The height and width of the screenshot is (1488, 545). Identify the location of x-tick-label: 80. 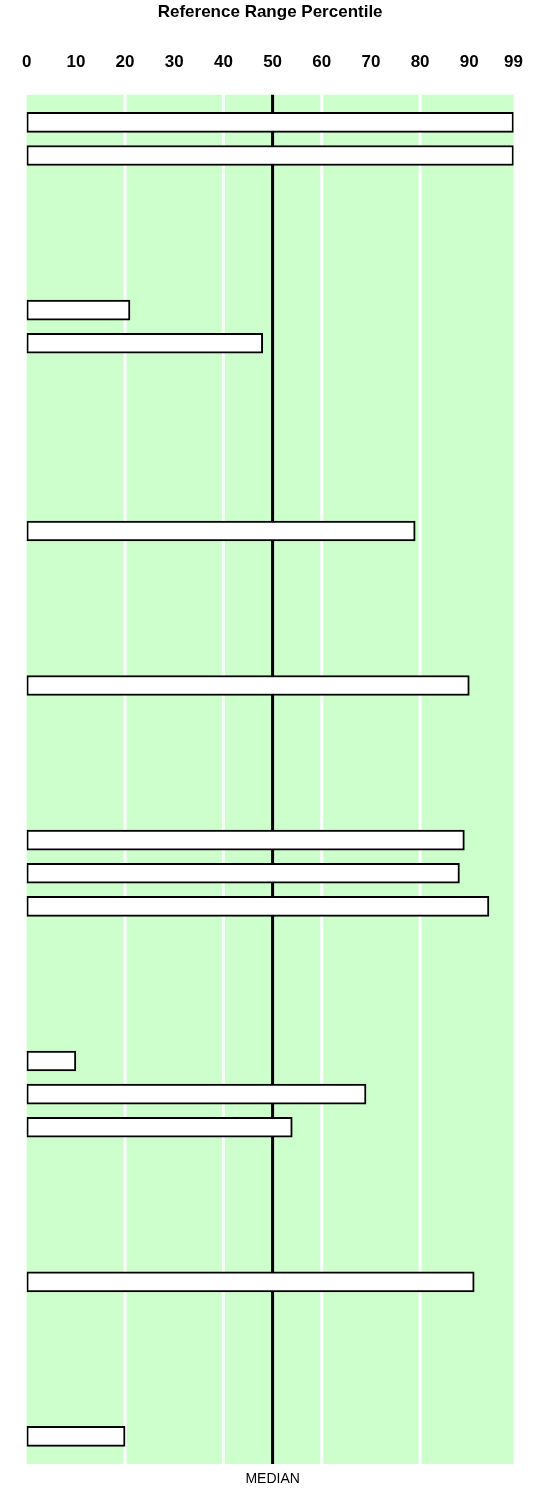
(420, 62).